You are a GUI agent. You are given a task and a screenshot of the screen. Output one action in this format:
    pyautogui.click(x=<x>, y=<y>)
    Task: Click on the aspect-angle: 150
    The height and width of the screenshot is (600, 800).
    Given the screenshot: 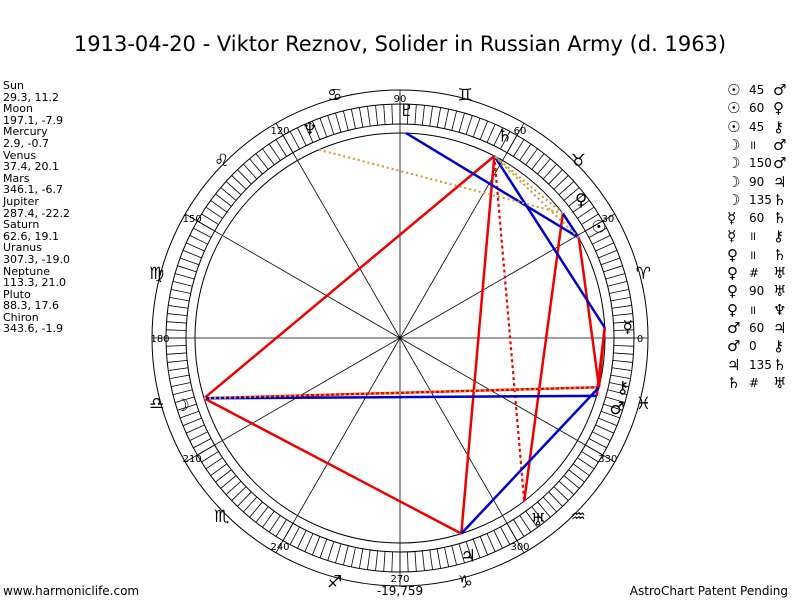 What is the action you would take?
    pyautogui.click(x=760, y=163)
    